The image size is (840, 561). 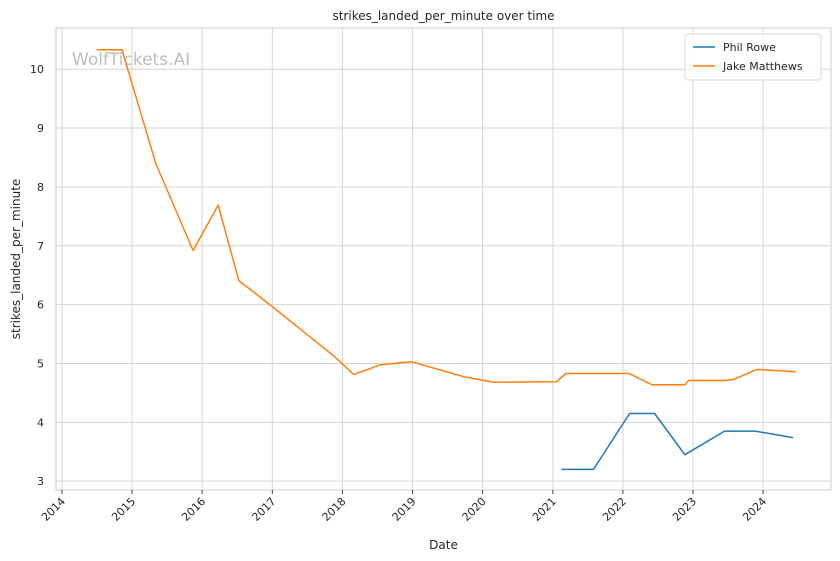 What do you see at coordinates (754, 509) in the screenshot?
I see `x-tick-label: 2024` at bounding box center [754, 509].